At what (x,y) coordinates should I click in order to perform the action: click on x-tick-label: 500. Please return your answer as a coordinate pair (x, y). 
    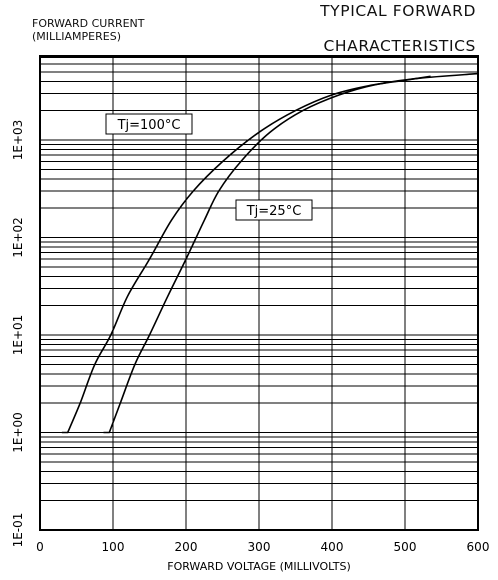
    Looking at the image, I should click on (405, 547).